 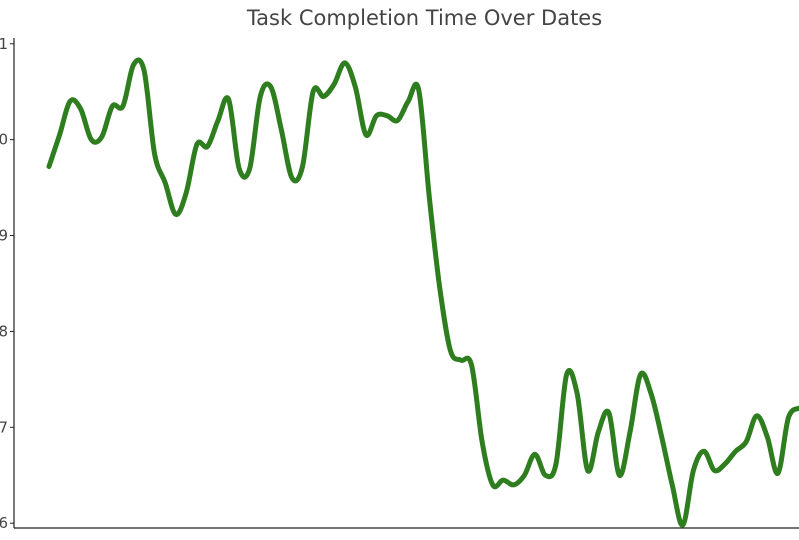 What do you see at coordinates (424, 18) in the screenshot?
I see `chart-title: Task Completion Time Over Dates` at bounding box center [424, 18].